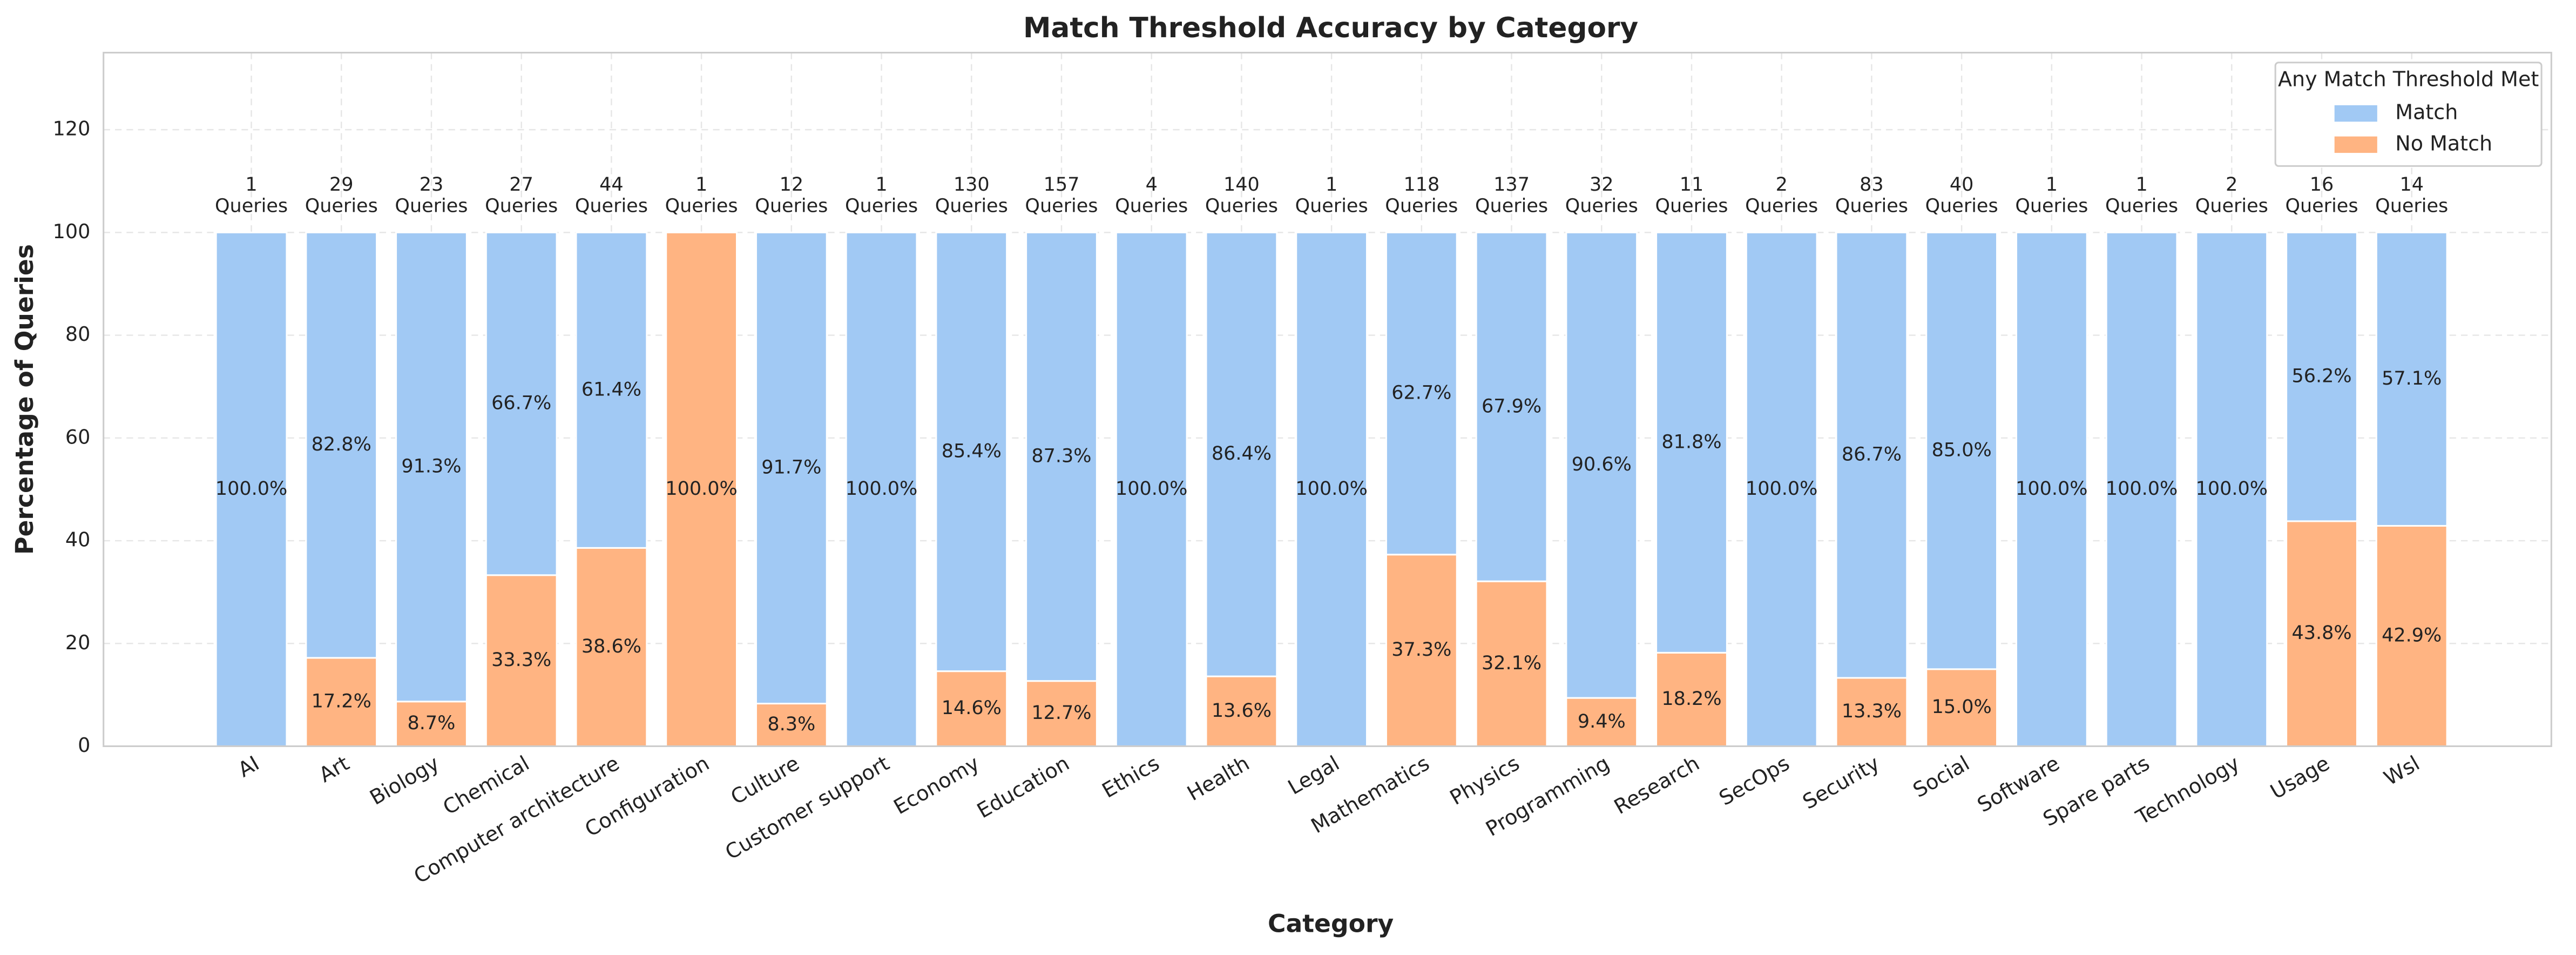 The image size is (2576, 955). Describe the element at coordinates (1691, 442) in the screenshot. I see `value-label: 81.8%` at that location.